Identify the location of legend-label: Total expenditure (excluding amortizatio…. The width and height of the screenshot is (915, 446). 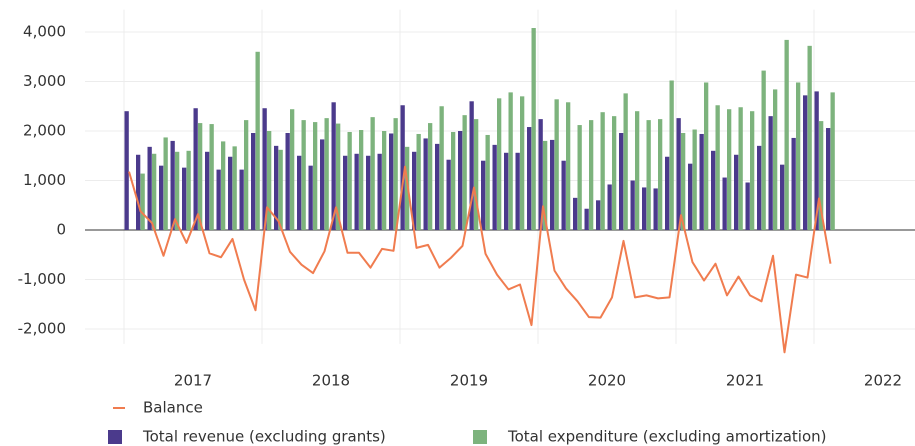
(667, 437).